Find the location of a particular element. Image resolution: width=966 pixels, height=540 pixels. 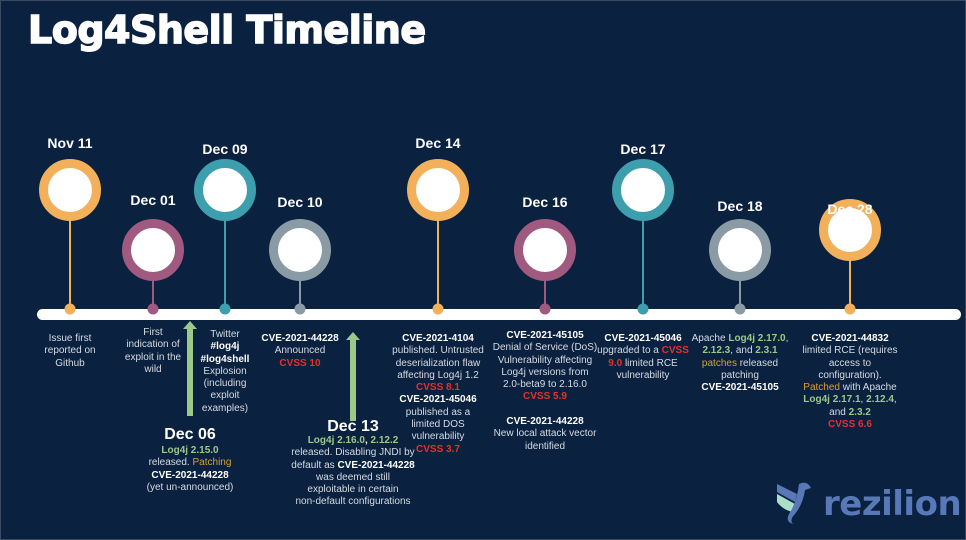

description-line: identified is located at coordinates (545, 447).